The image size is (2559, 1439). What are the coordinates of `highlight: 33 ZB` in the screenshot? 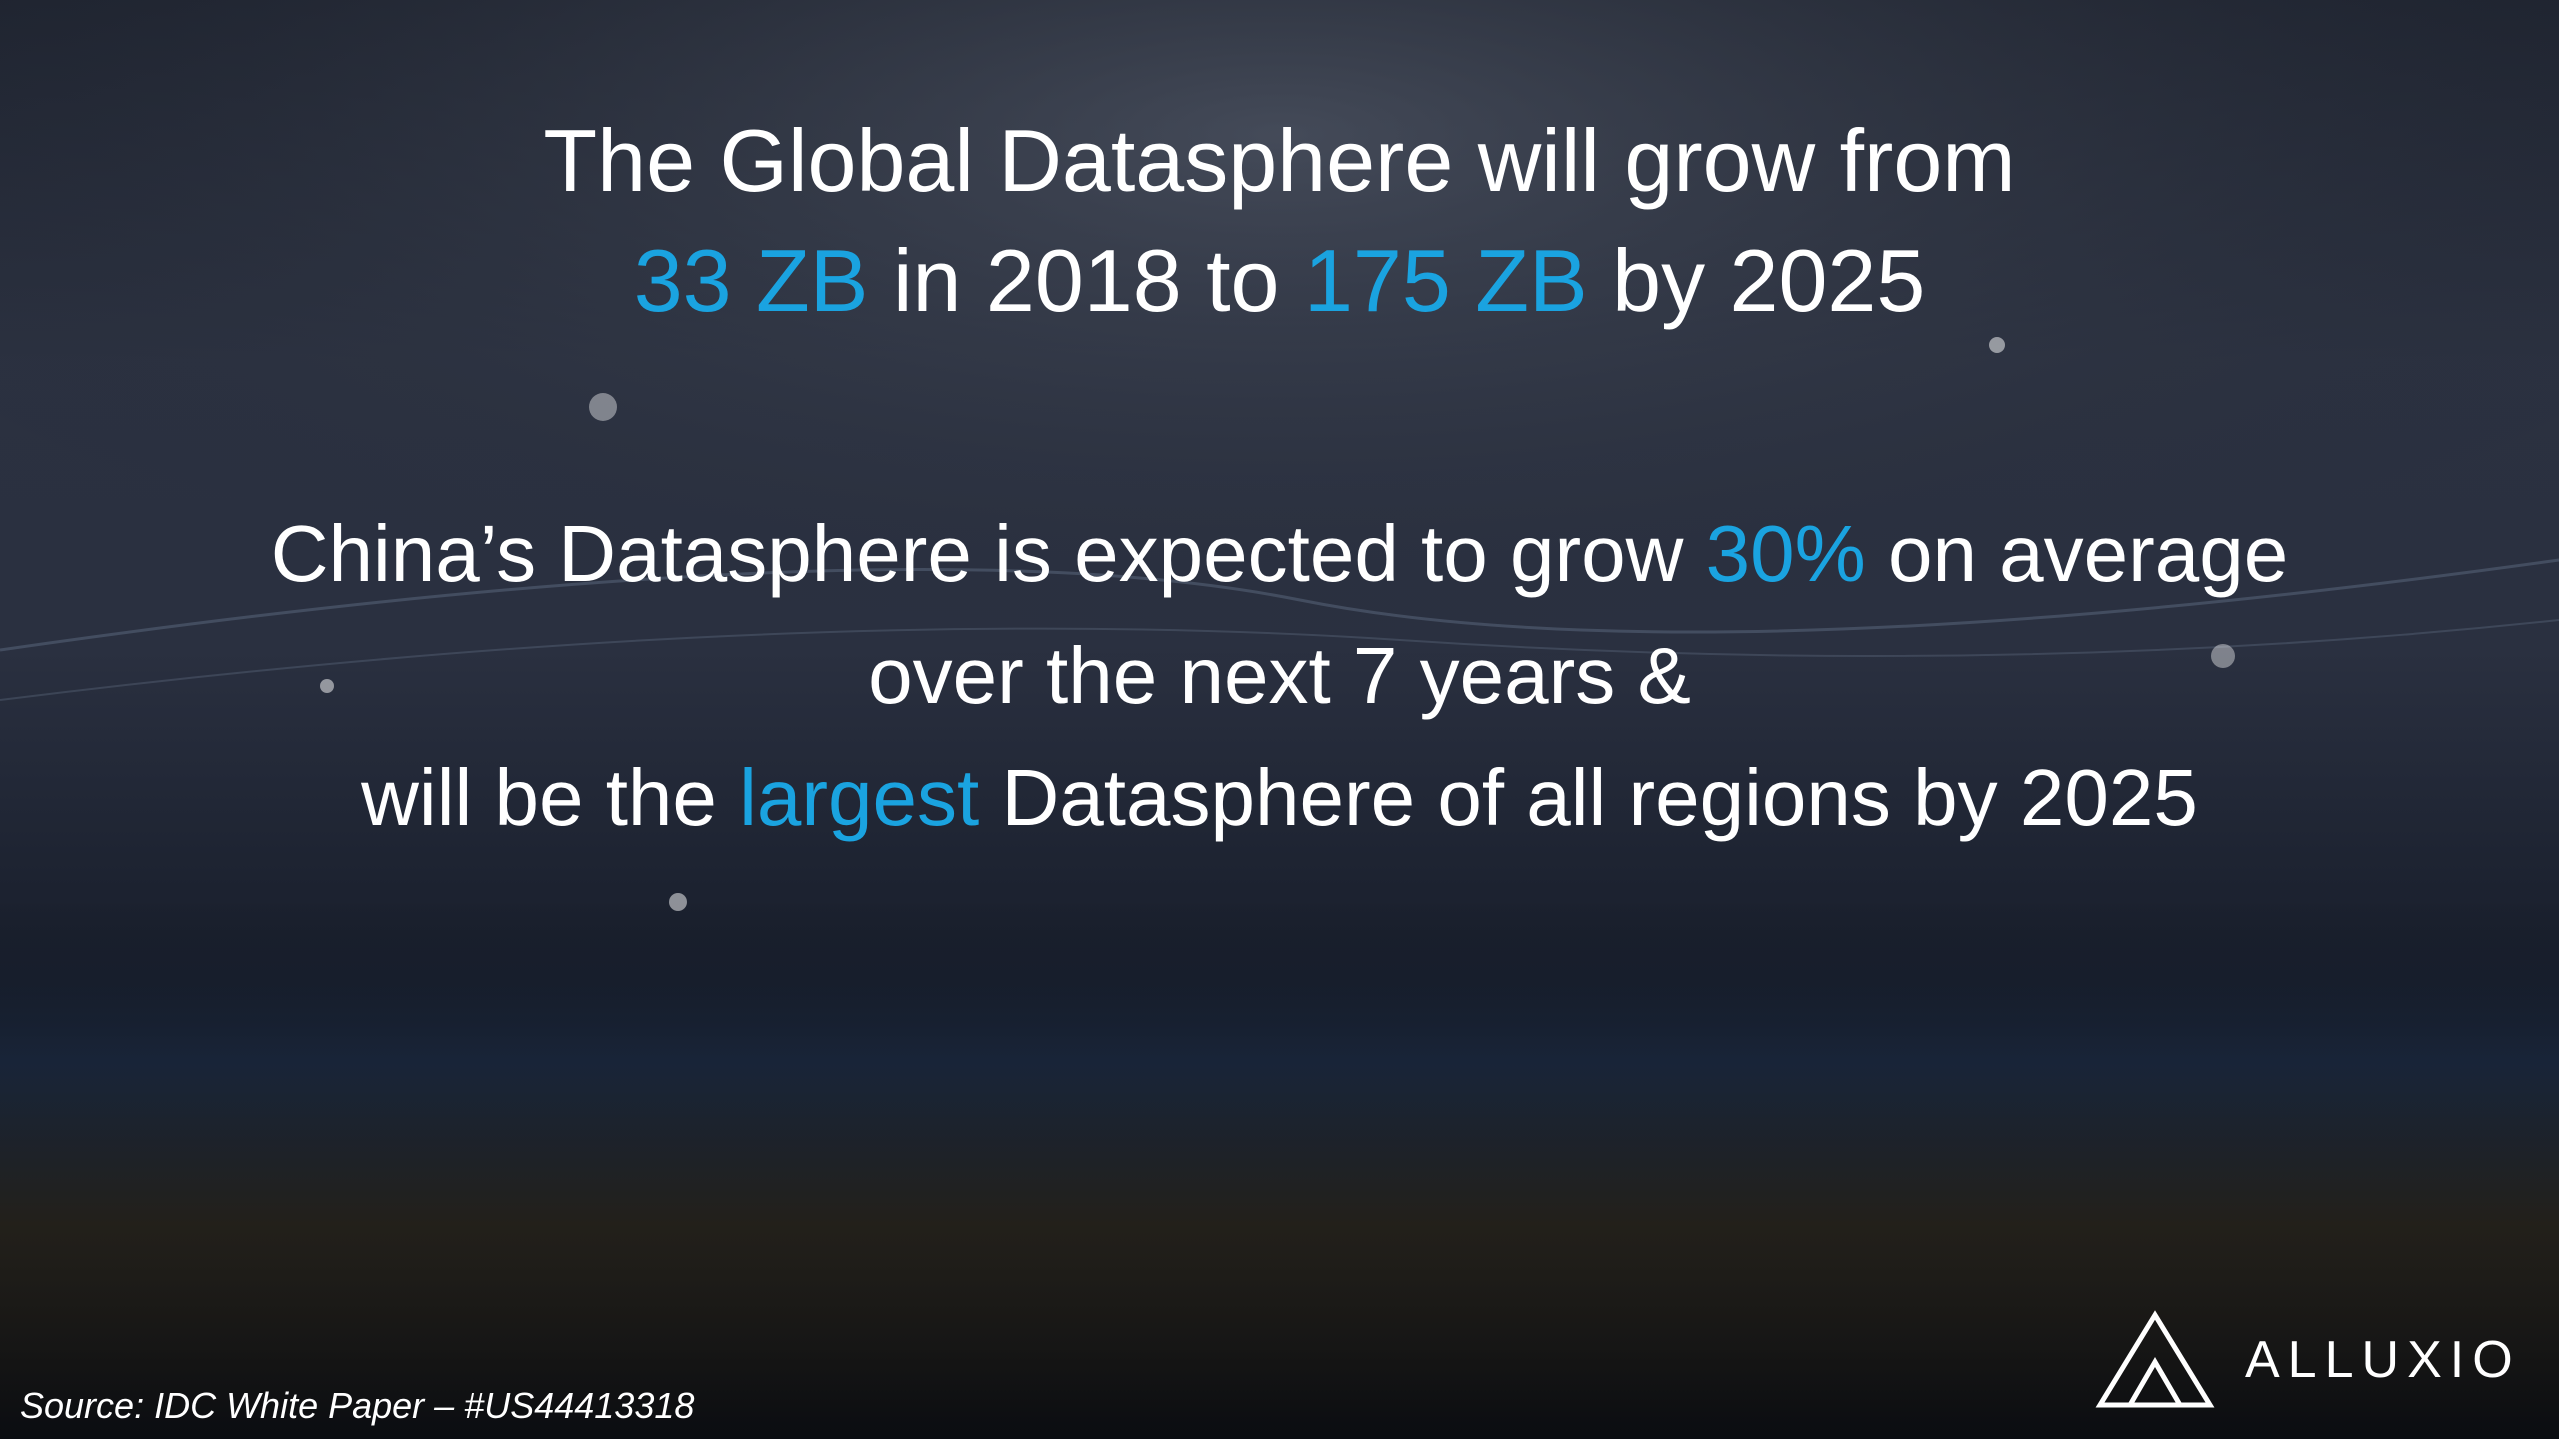 It's located at (751, 280).